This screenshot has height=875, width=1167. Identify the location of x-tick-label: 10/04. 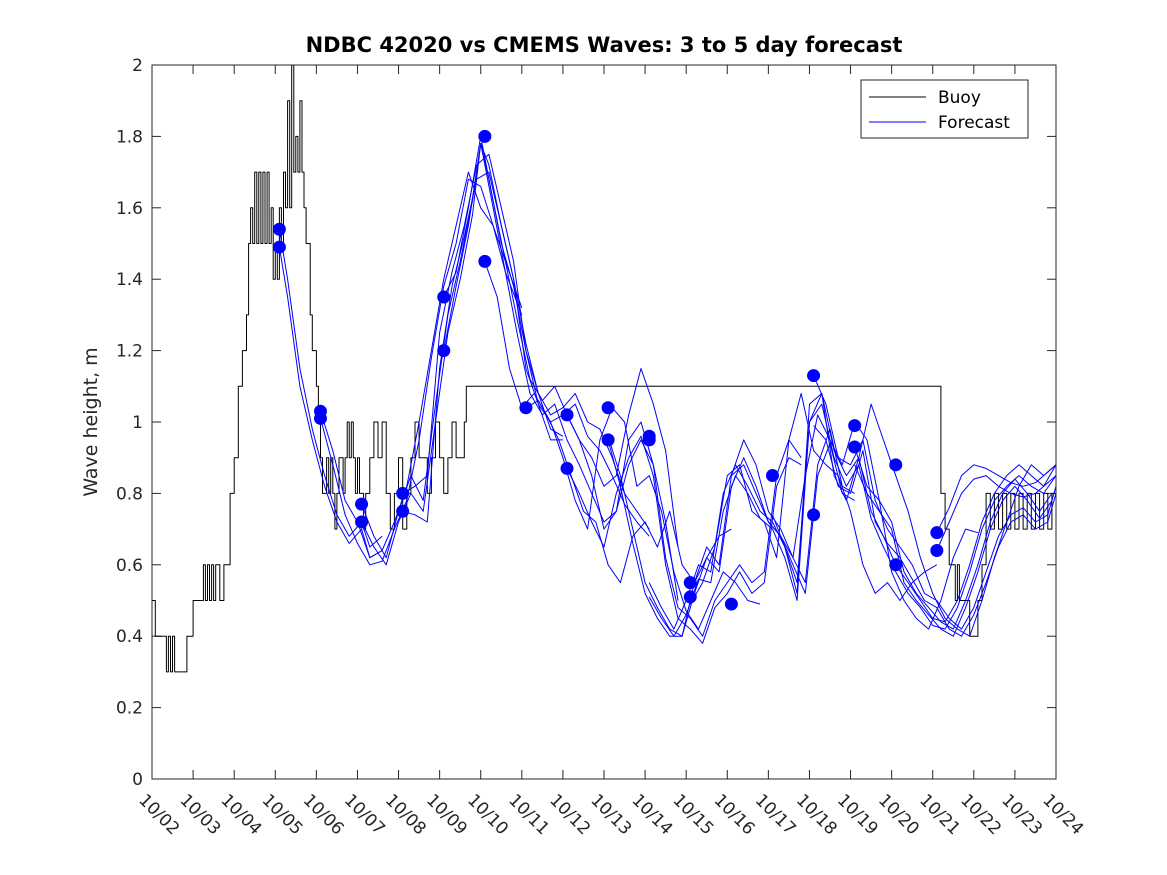
(241, 814).